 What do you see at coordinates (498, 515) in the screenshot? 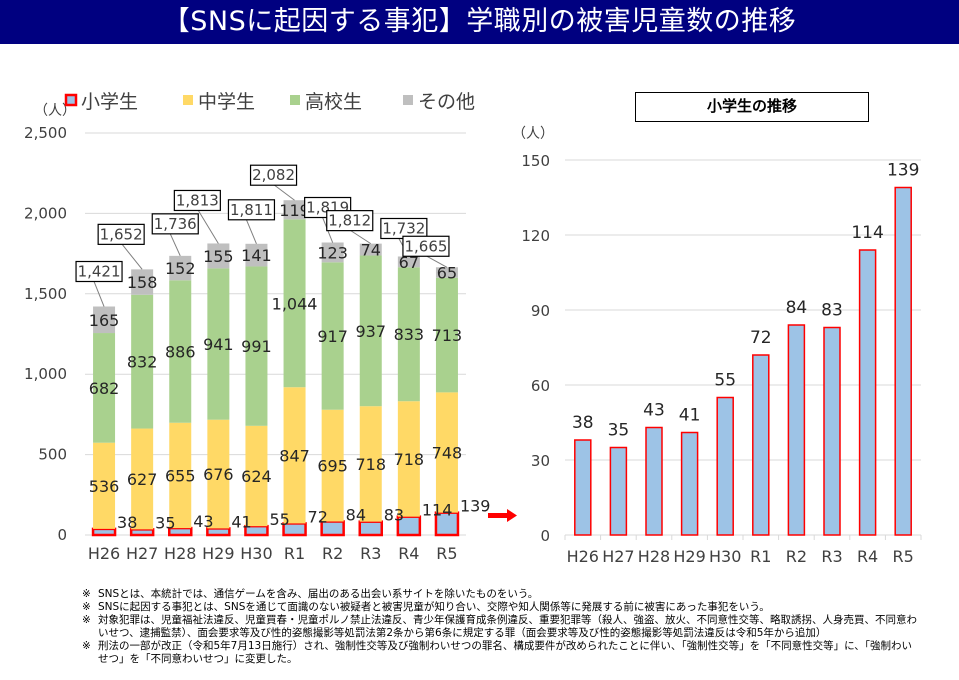
I see `arrow-shaft` at bounding box center [498, 515].